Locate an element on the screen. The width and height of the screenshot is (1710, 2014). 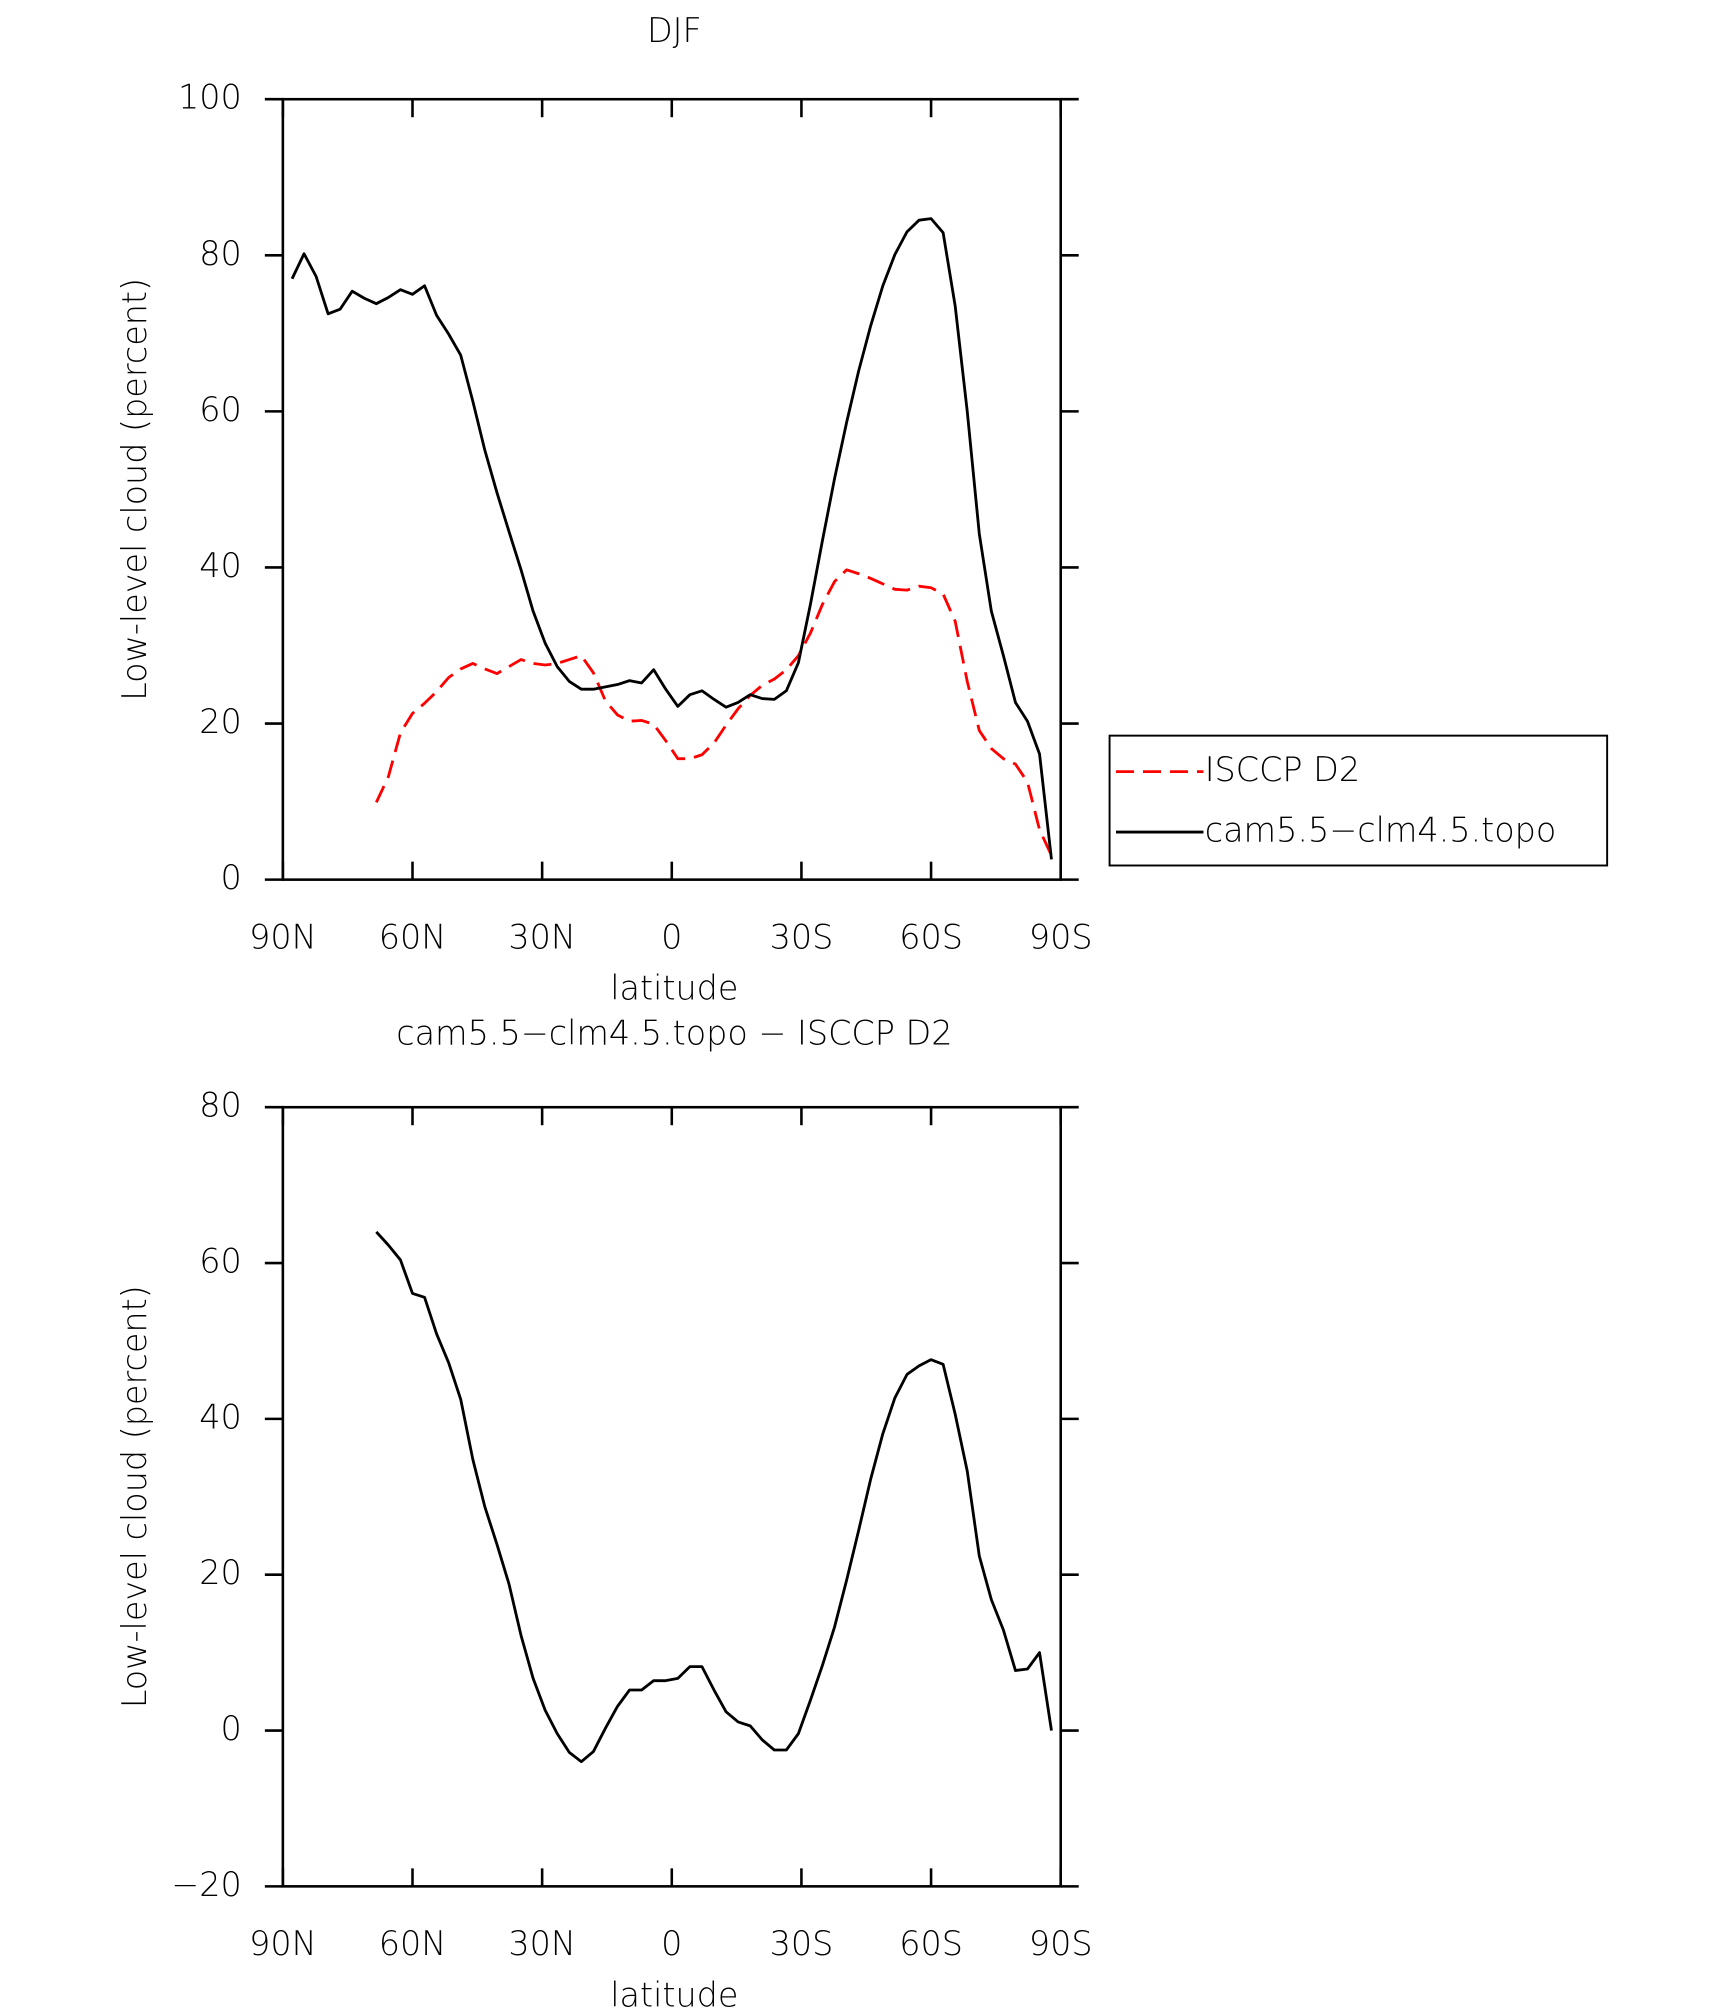
chart-title: cam5.5−clm4.5.topo − ISCCP D2 is located at coordinates (674, 1033).